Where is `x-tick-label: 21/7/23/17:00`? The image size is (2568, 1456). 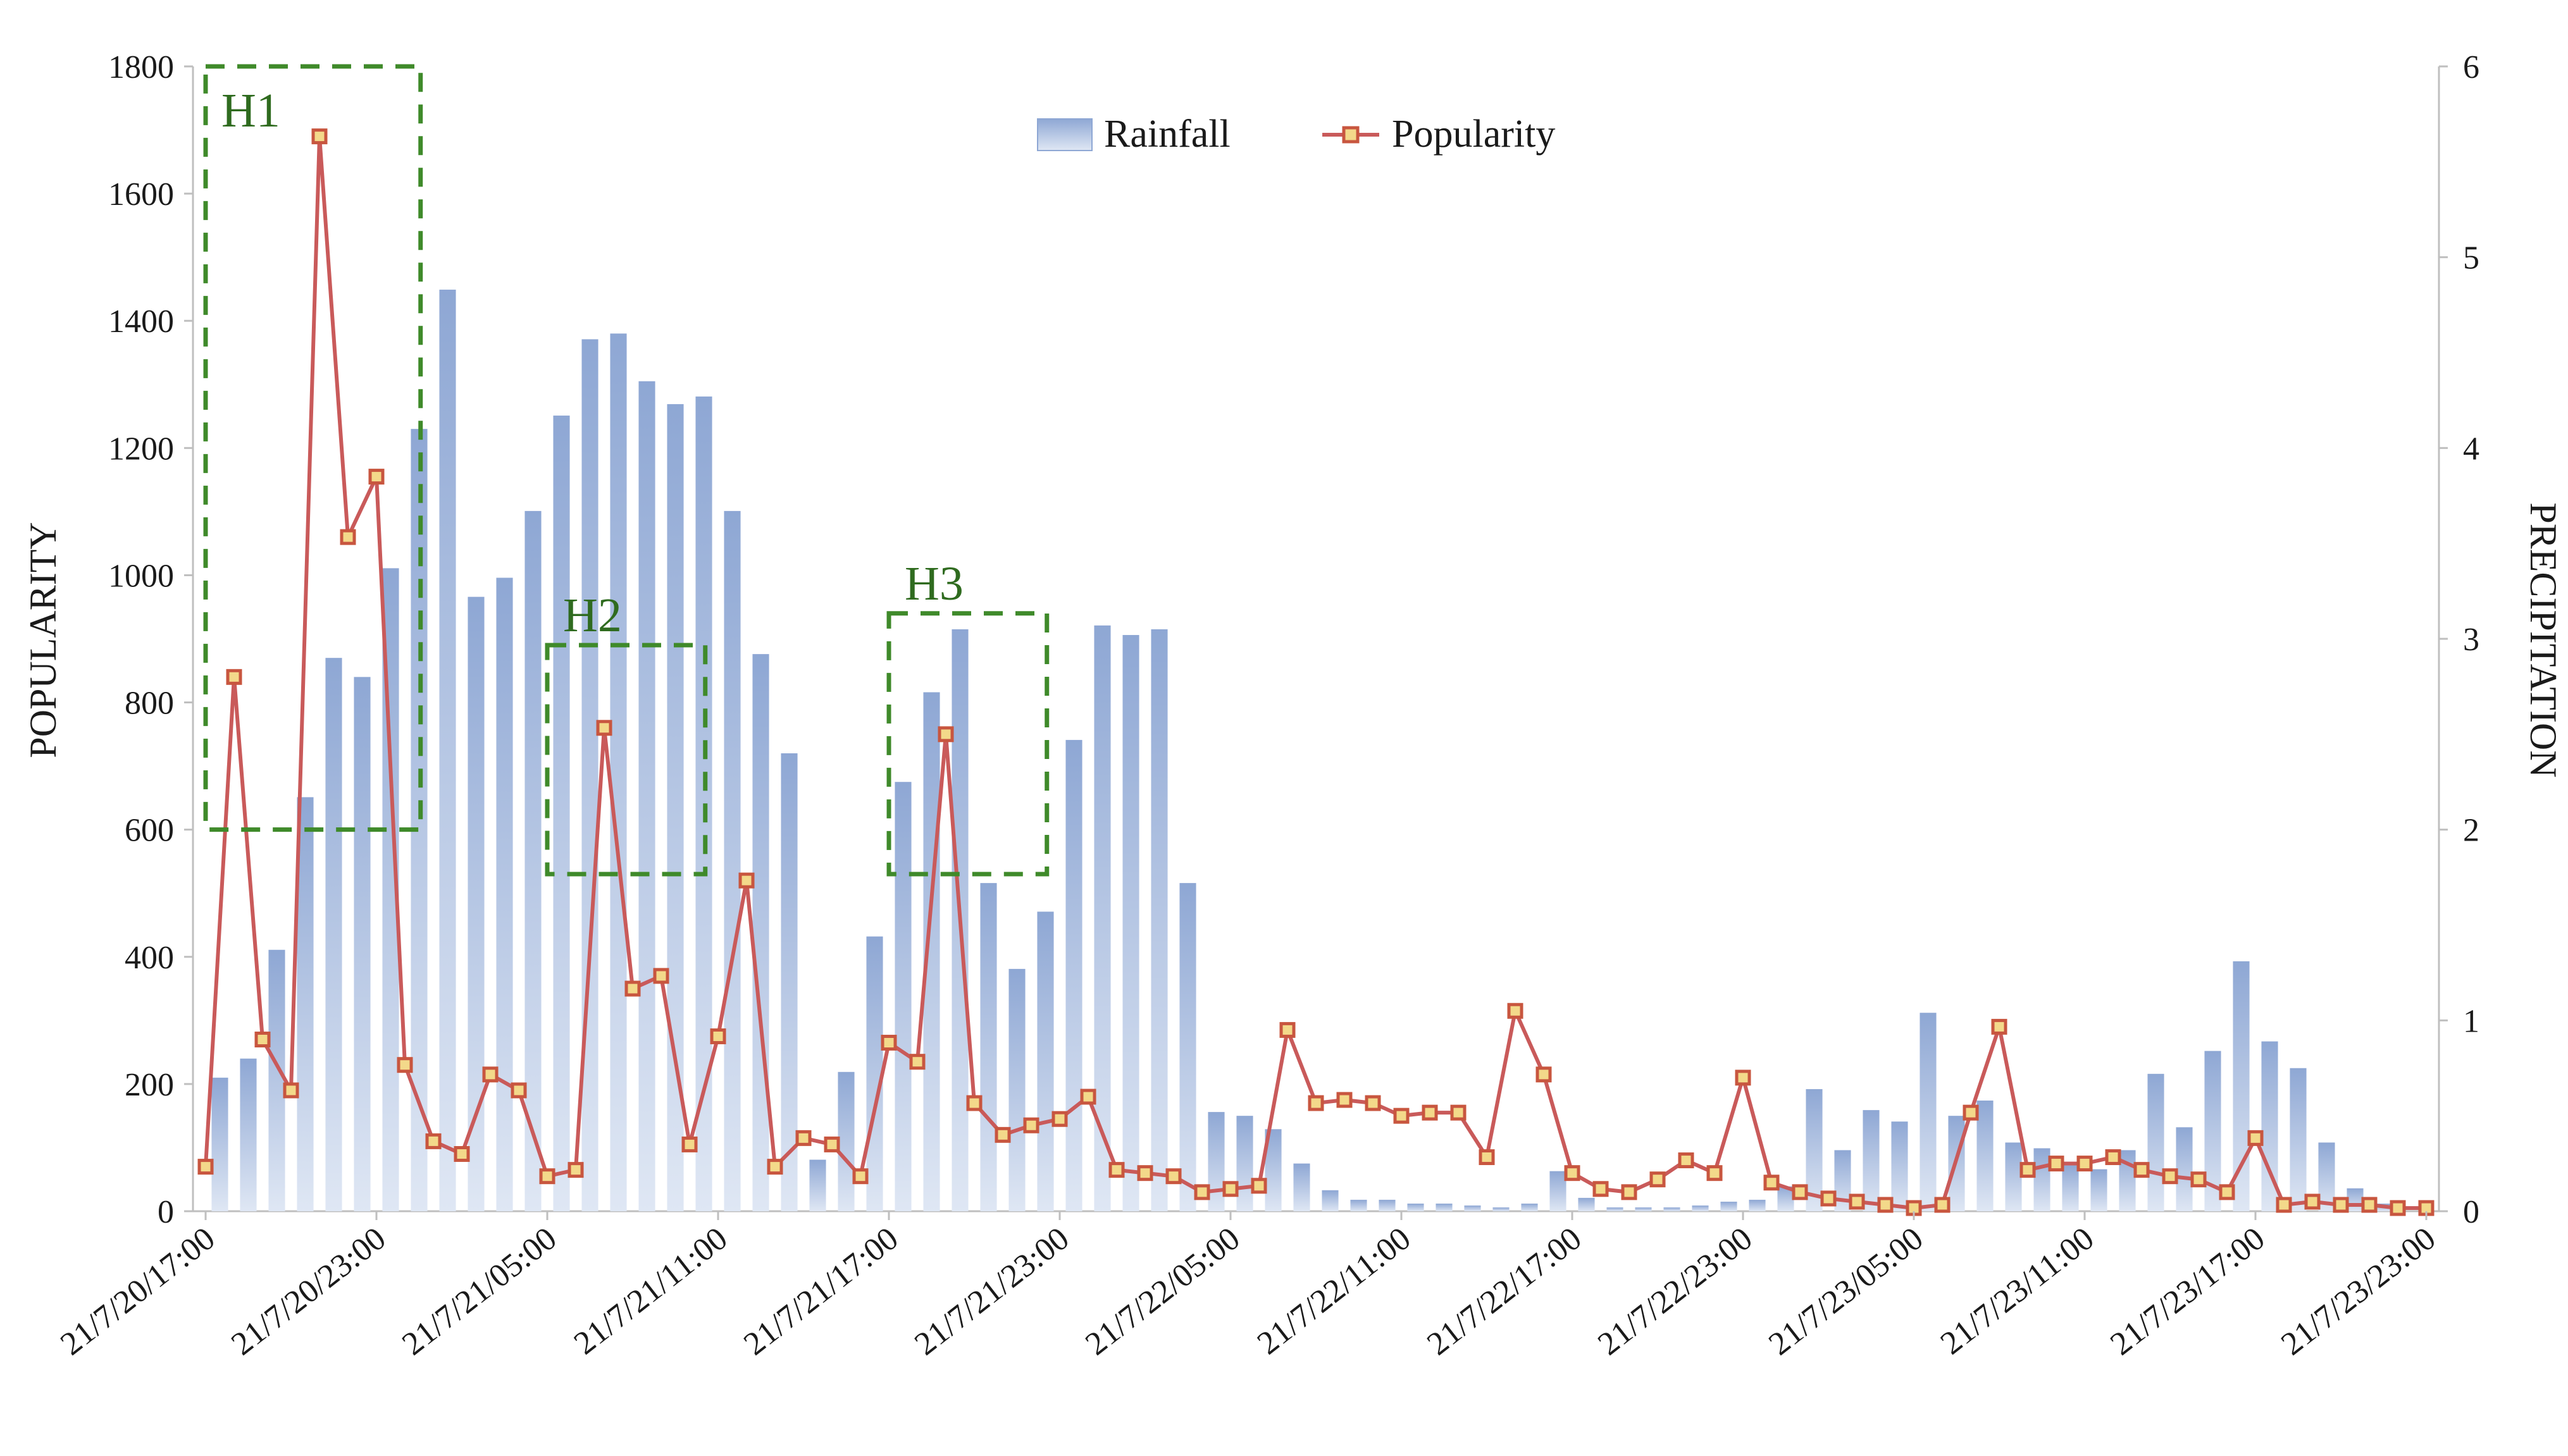
x-tick-label: 21/7/23/17:00 is located at coordinates (2187, 1292).